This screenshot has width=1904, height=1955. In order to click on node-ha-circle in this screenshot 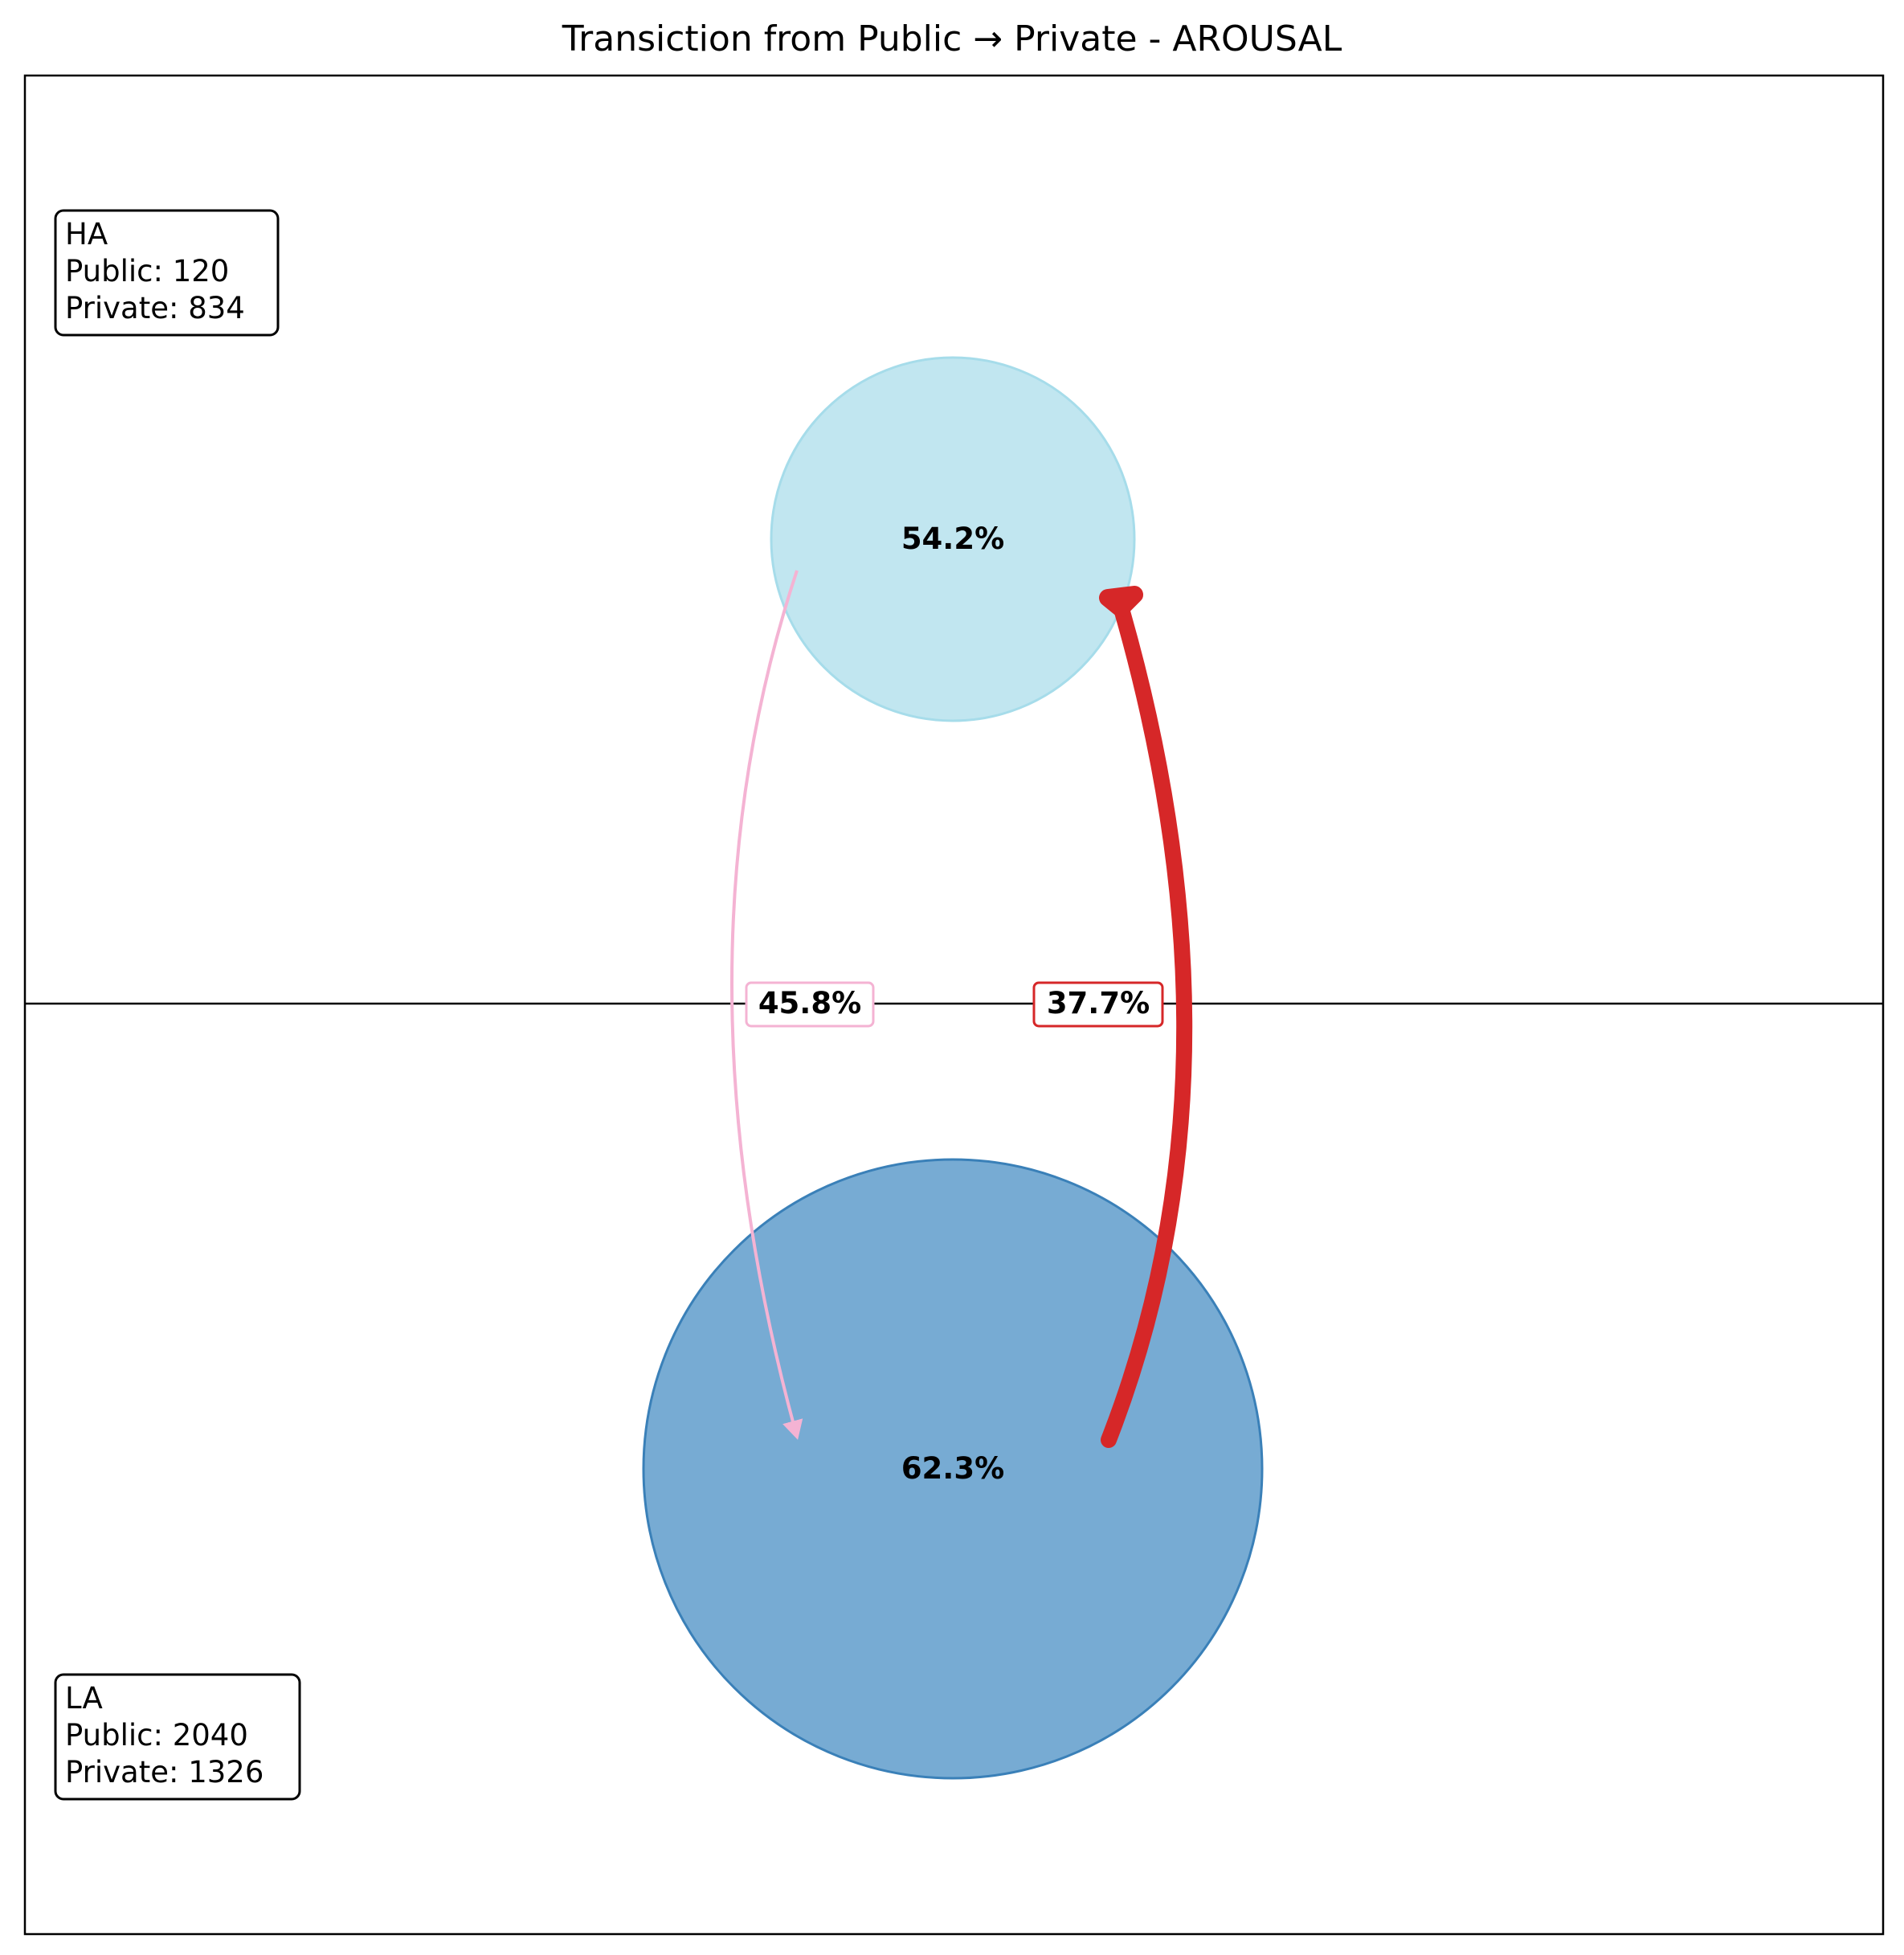, I will do `click(953, 539)`.